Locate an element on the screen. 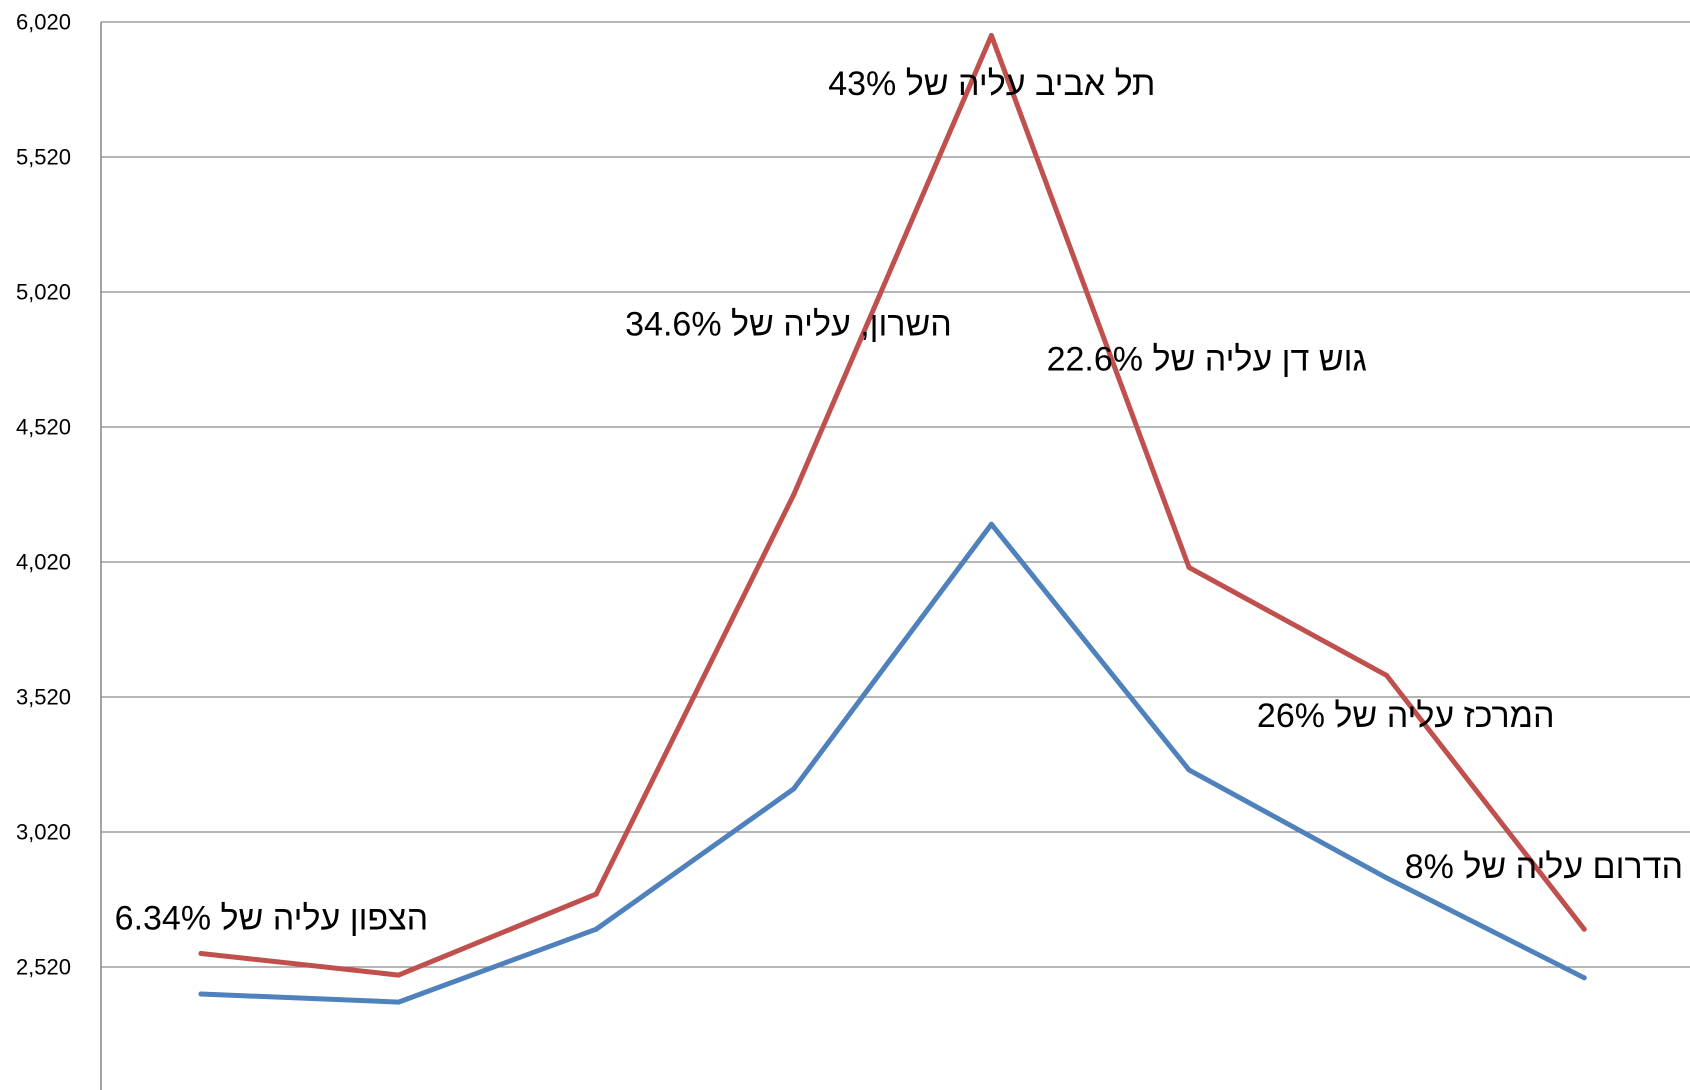 This screenshot has width=1690, height=1090. y-tick-label: 5,520 is located at coordinates (43, 157).